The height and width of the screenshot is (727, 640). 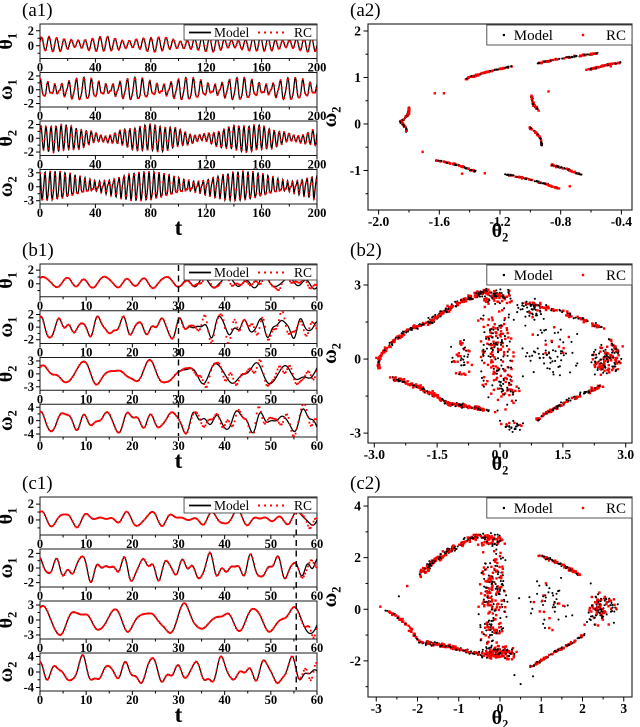 What do you see at coordinates (379, 221) in the screenshot?
I see `x-tick-label: -2.0` at bounding box center [379, 221].